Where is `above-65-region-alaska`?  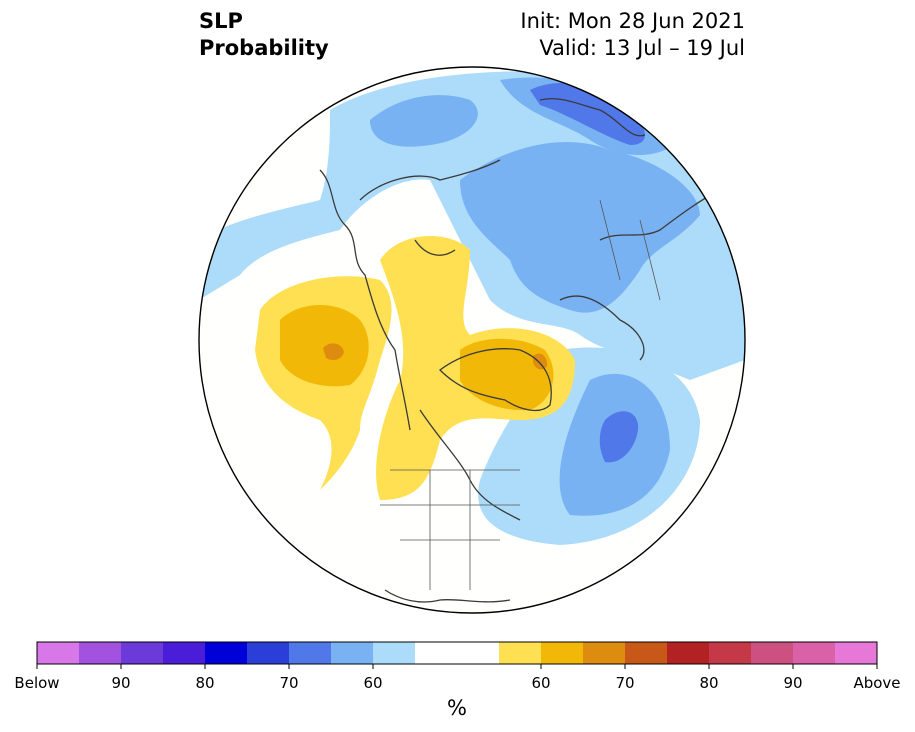 above-65-region-alaska is located at coordinates (324, 346).